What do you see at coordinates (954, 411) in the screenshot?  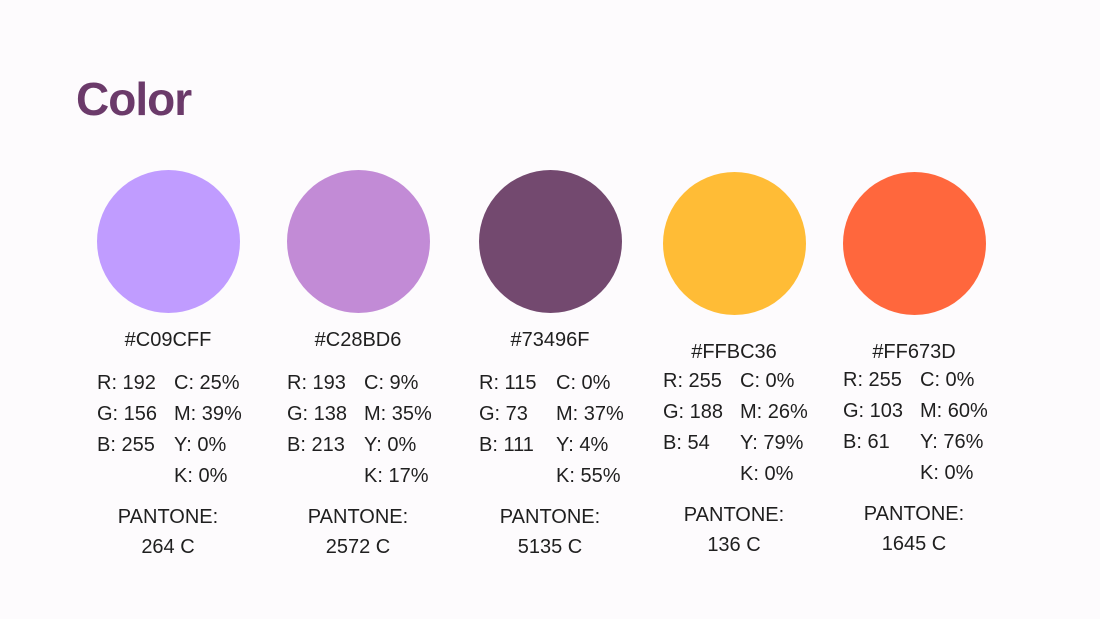 I see `cmyk-value: M: 60%` at bounding box center [954, 411].